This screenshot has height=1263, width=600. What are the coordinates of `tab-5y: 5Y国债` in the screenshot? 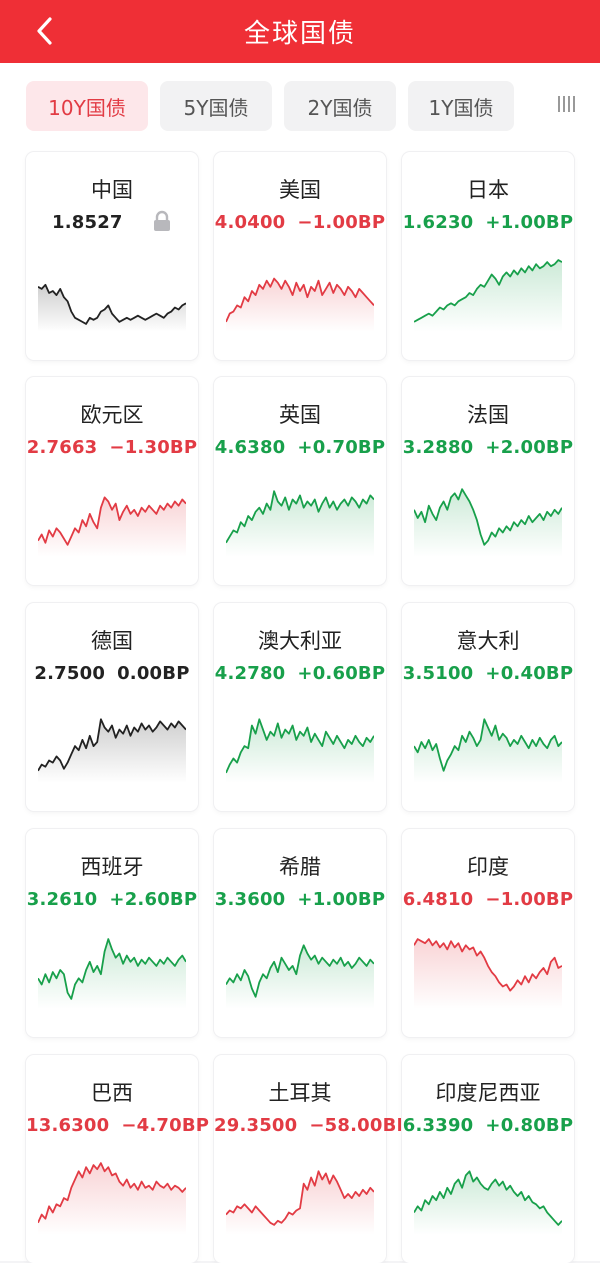 It's located at (216, 106).